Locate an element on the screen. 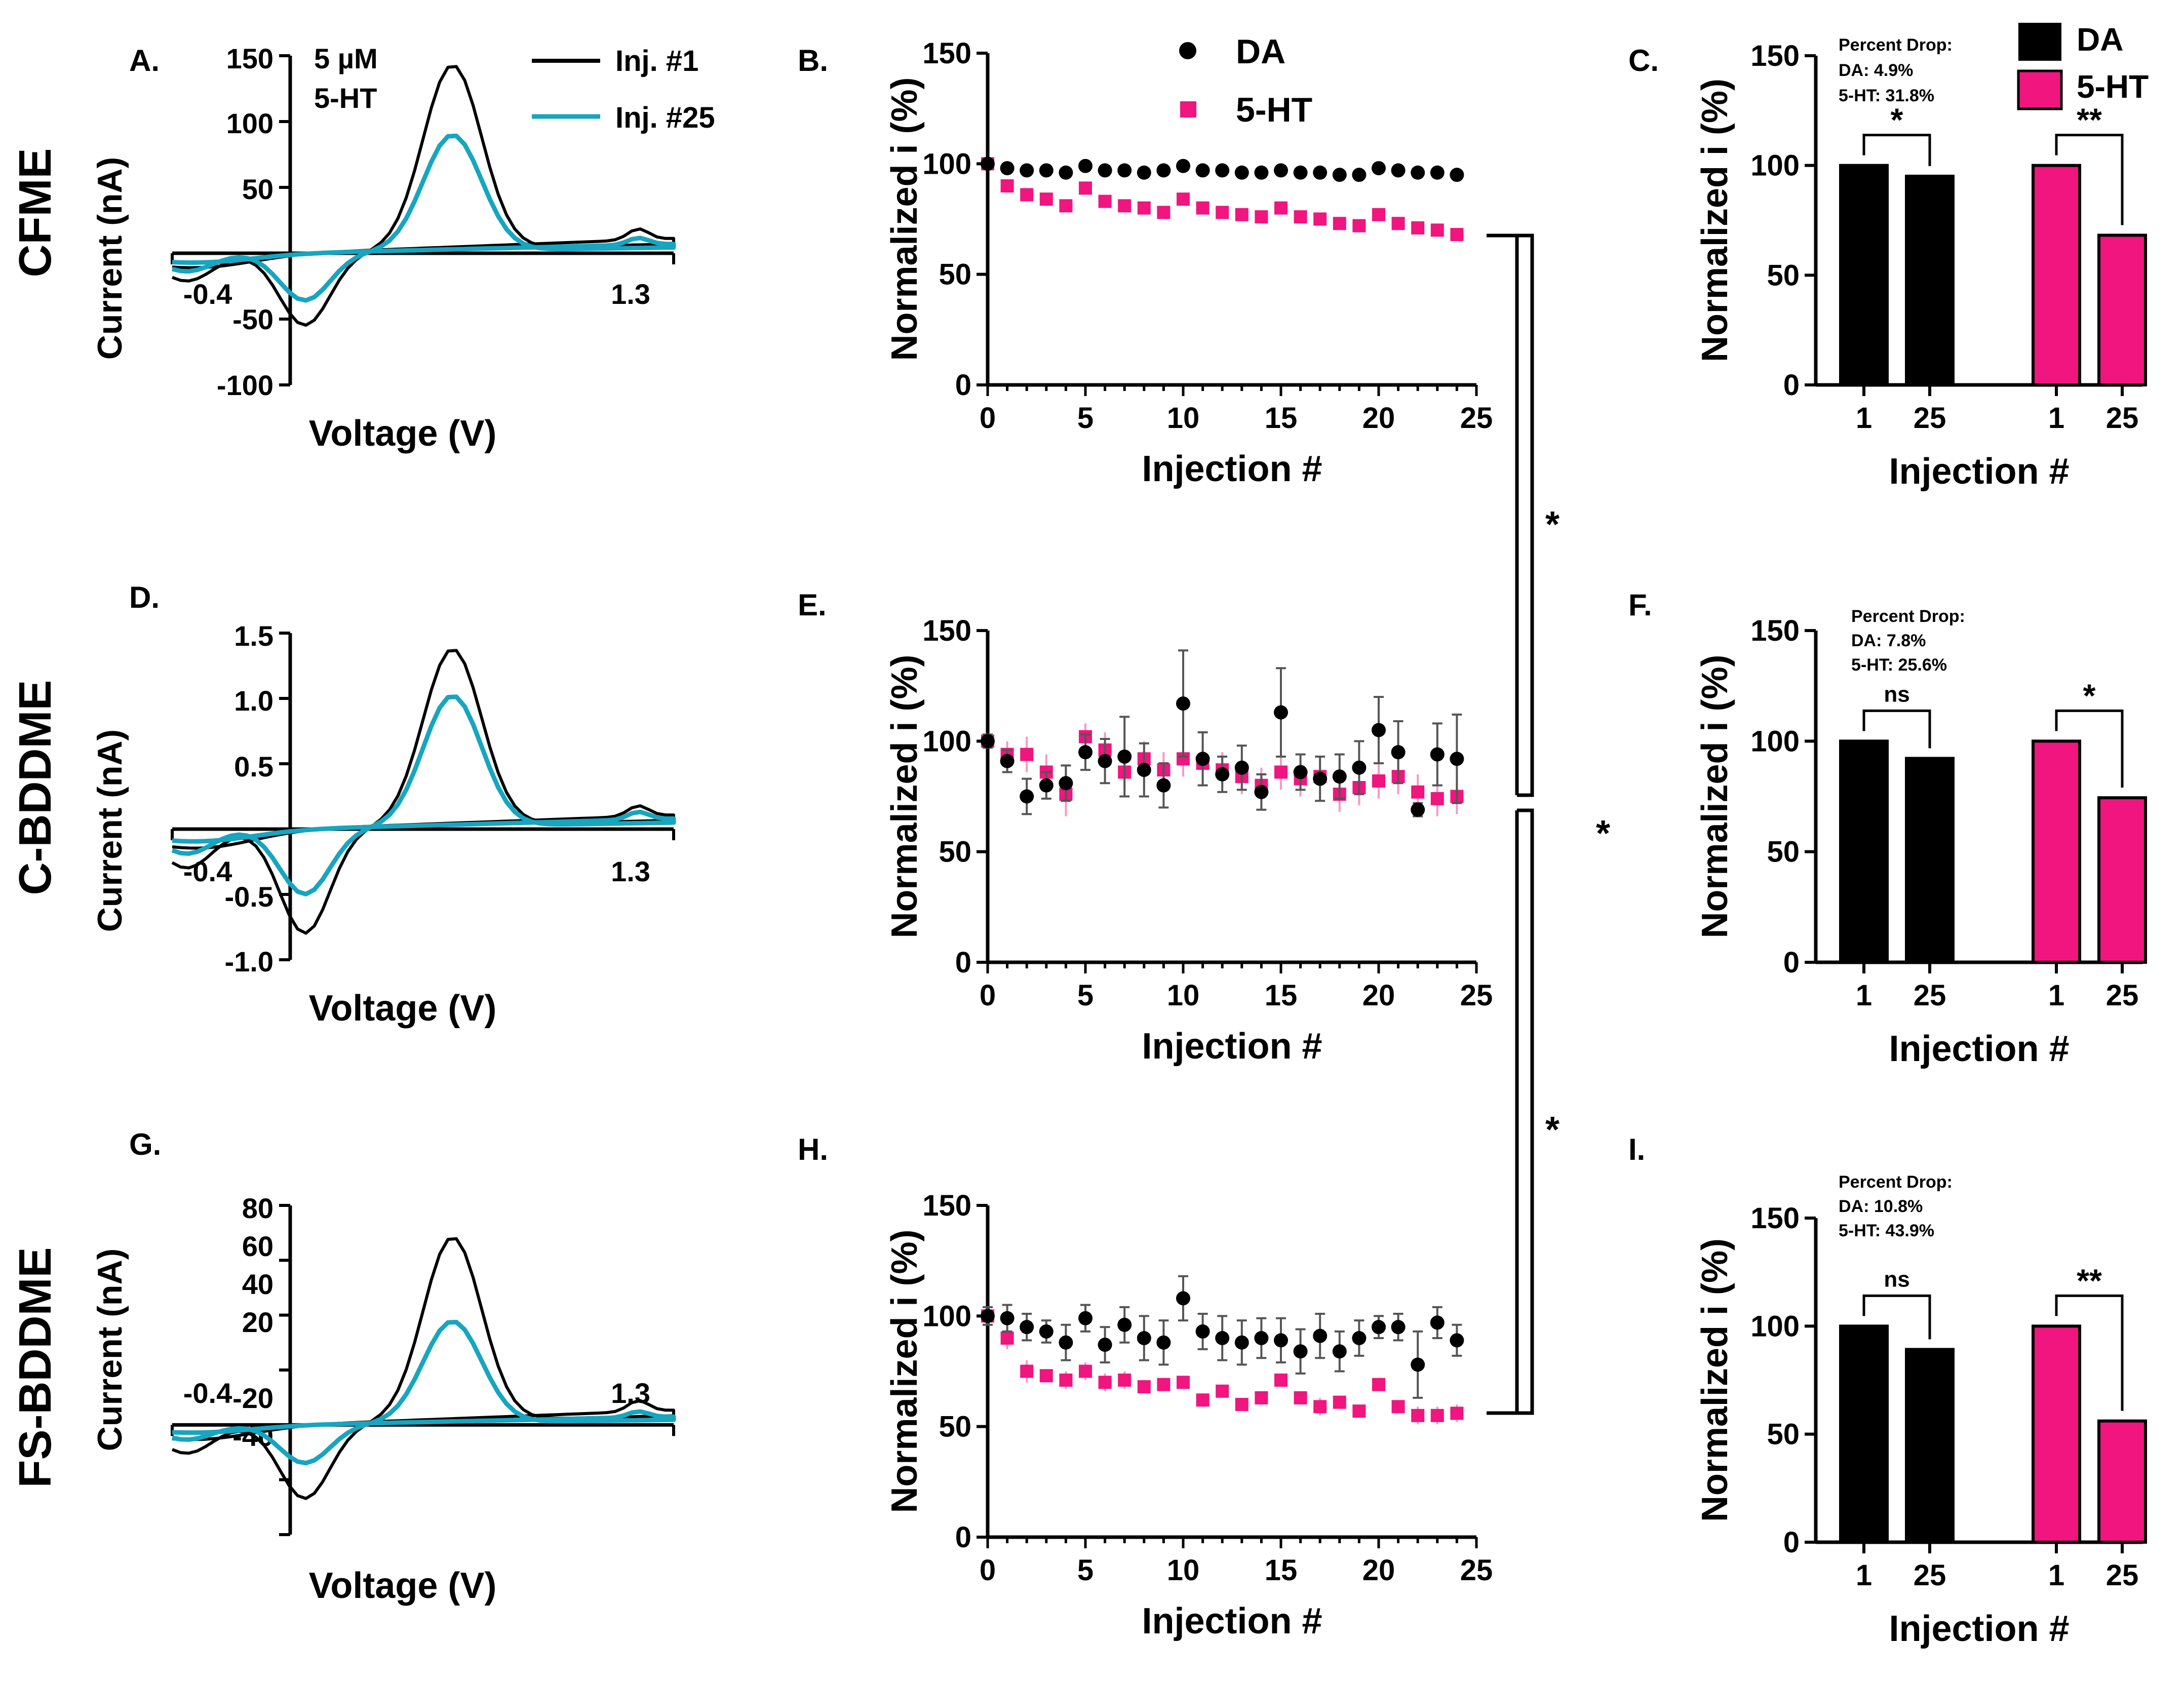  panel-i: I. Percent Drop: DA: 10.8% 5-HT: 43.9% is located at coordinates (1790, 1186).